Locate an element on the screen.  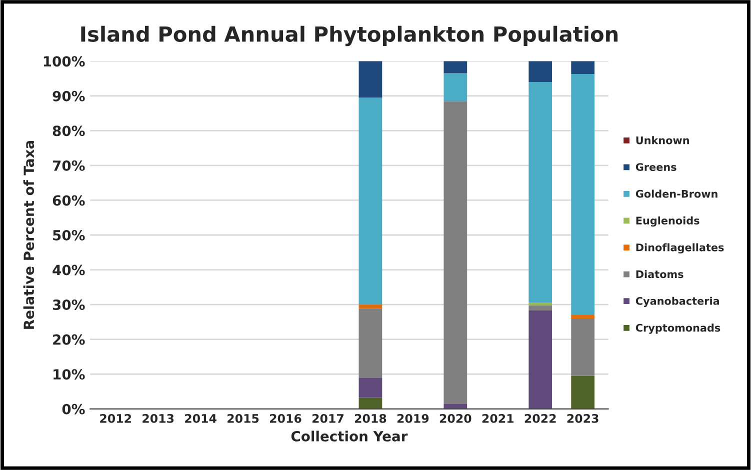
y-tick-label: 0% is located at coordinates (73, 409).